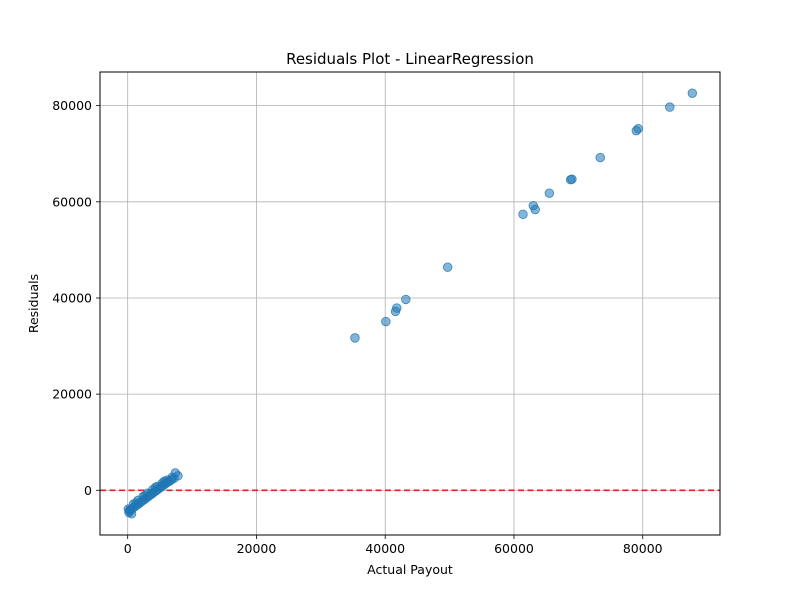  I want to click on x-tick-label: 20000, so click(257, 548).